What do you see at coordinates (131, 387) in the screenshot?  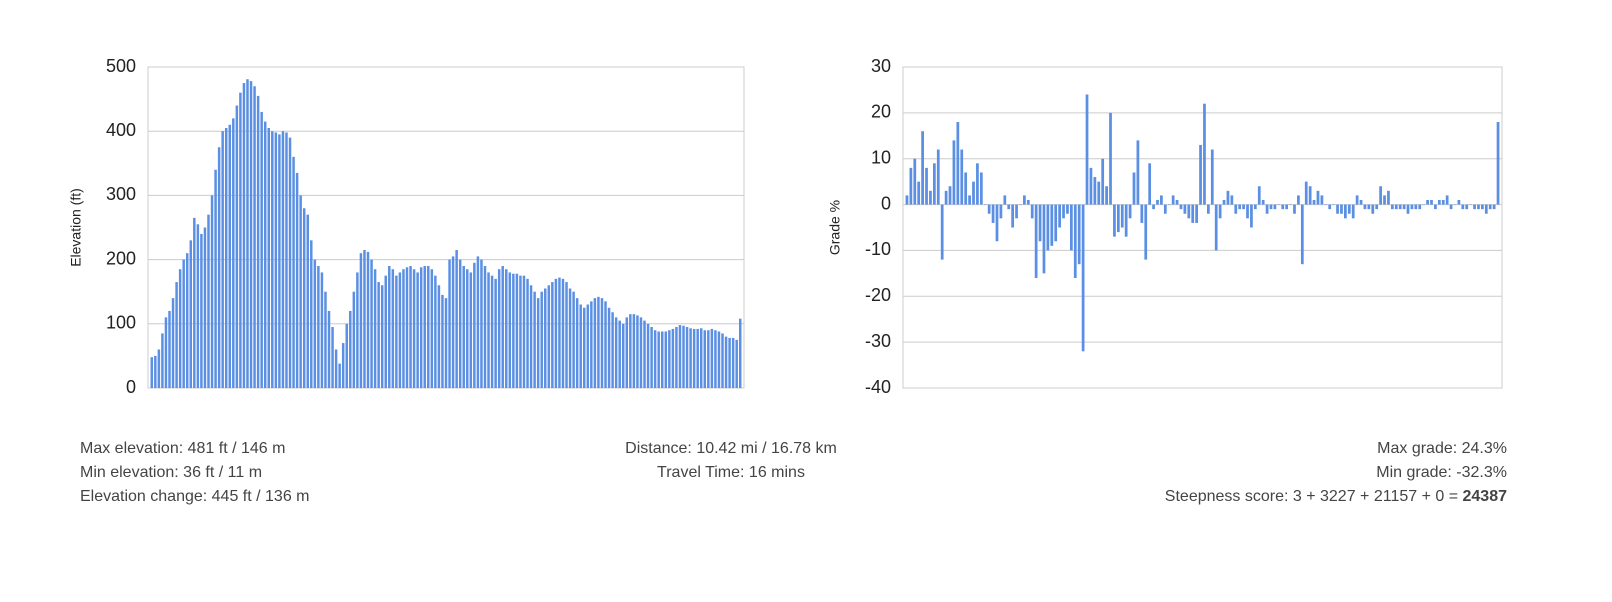 I see `y-tick-label: 0` at bounding box center [131, 387].